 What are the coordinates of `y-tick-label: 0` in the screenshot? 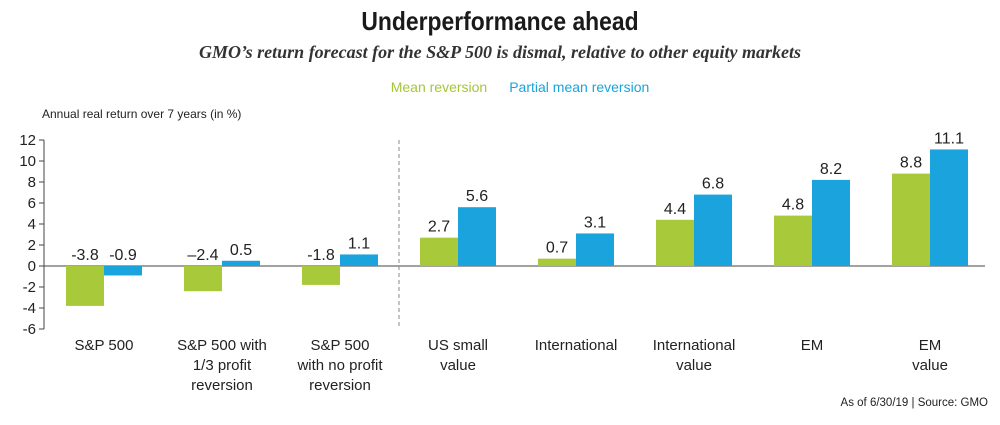 It's located at (32, 266).